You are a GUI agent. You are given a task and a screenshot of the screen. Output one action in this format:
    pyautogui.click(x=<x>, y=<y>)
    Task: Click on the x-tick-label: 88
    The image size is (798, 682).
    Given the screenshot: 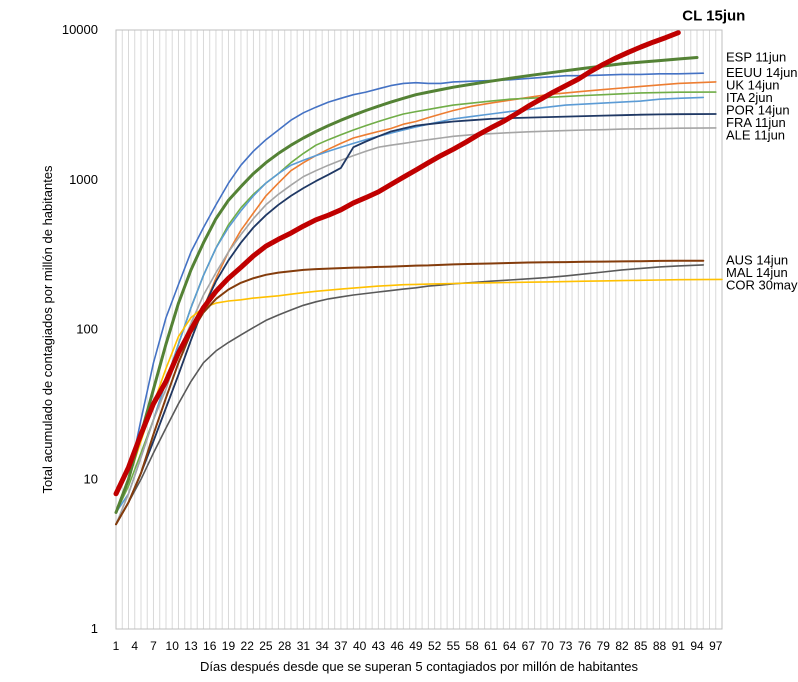 What is the action you would take?
    pyautogui.click(x=660, y=646)
    